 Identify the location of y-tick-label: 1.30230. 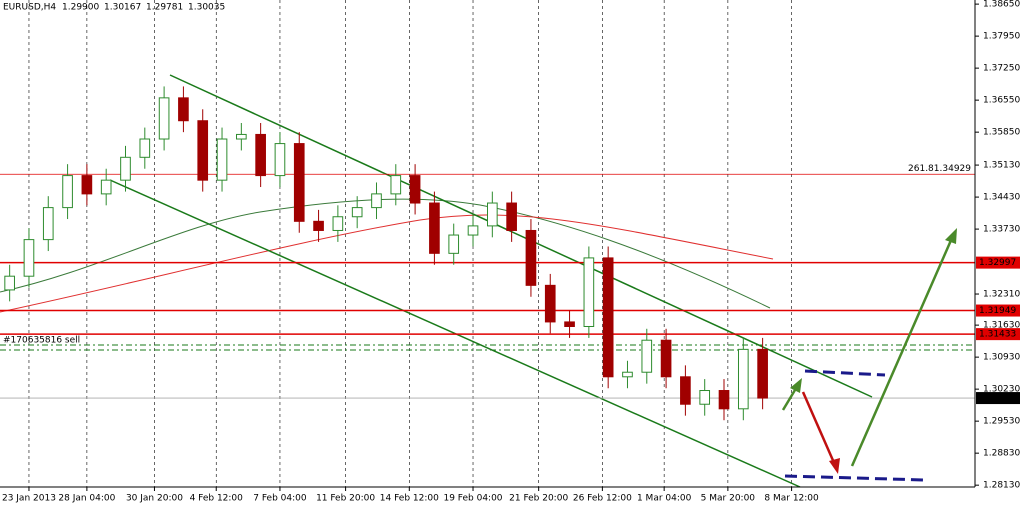
(1001, 390).